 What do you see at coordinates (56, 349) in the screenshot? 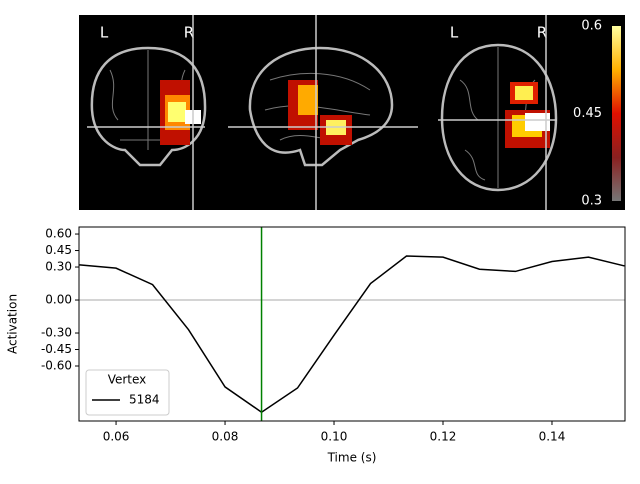
I see `y-tick-label: -0.45` at bounding box center [56, 349].